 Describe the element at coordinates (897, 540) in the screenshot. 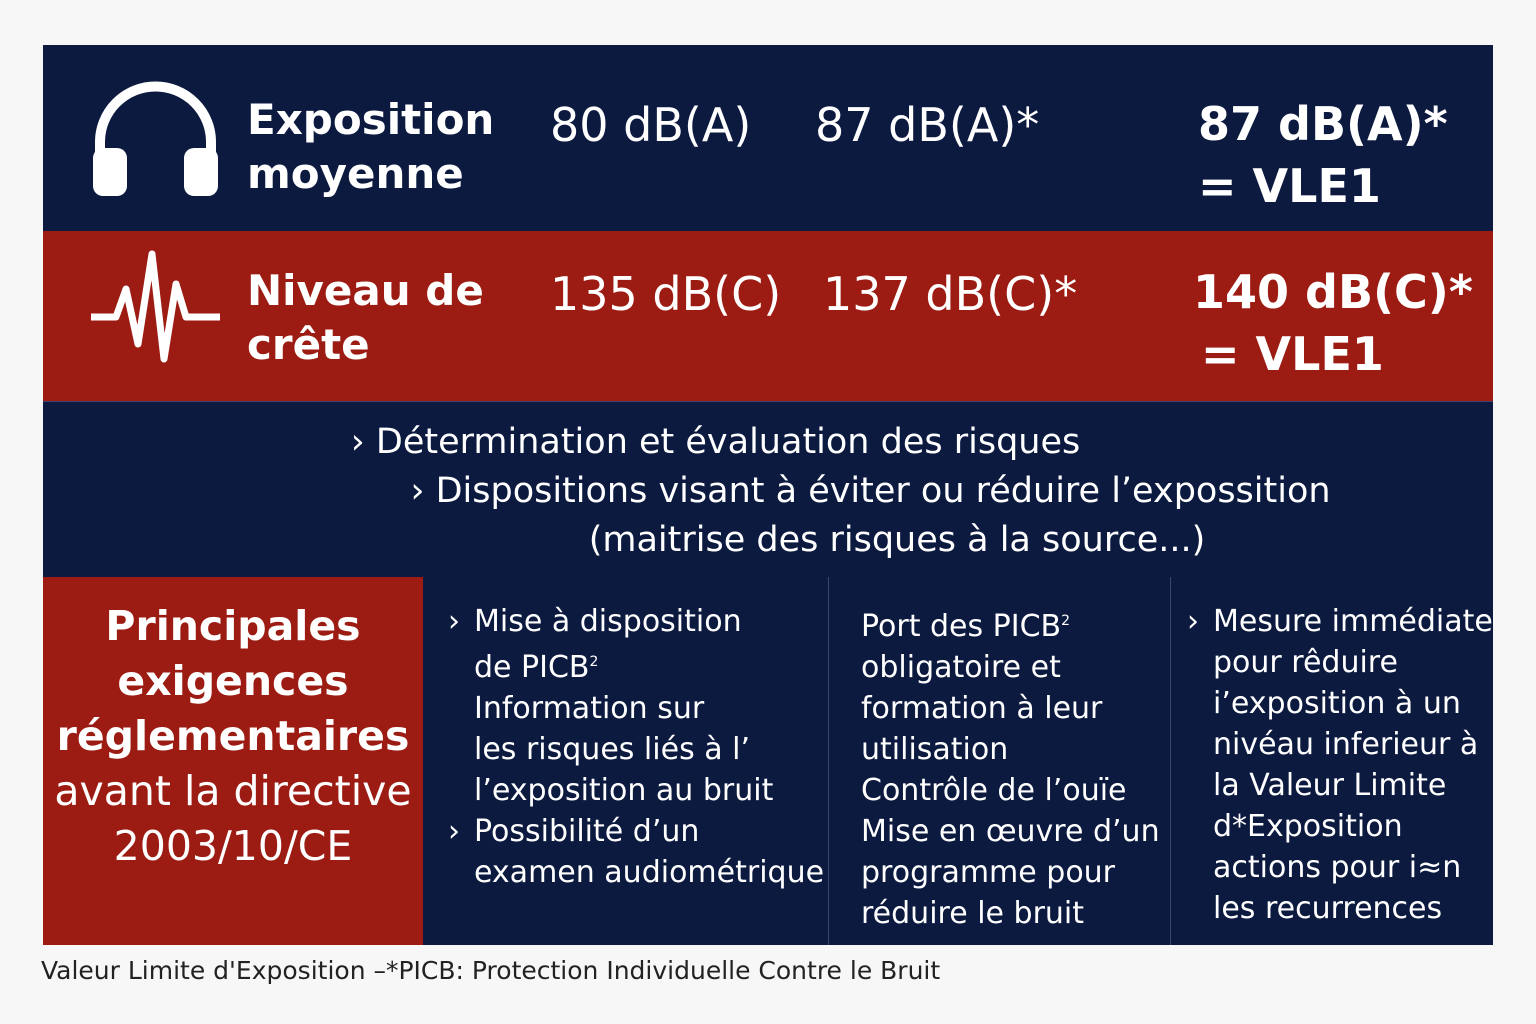

I see `measure-line-3: (maitrise des risques à la source...)` at that location.